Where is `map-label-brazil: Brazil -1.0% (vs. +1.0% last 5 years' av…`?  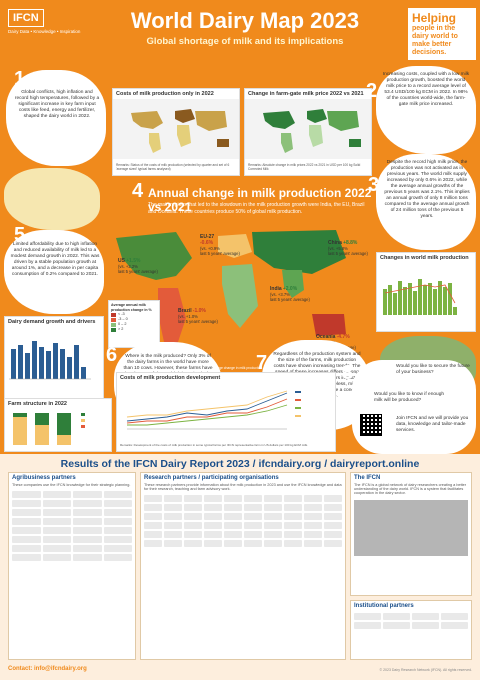
map-label-brazil: Brazil -1.0% (vs. +1.0% last 5 years' av… is located at coordinates (198, 316).